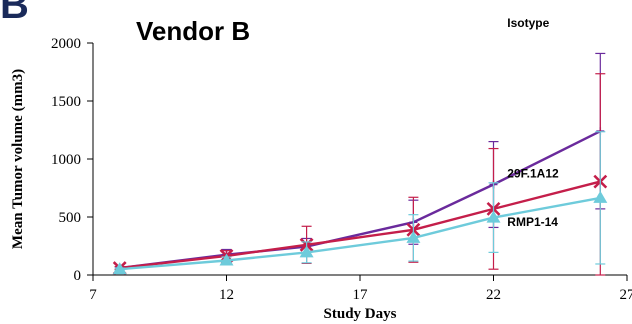 This screenshot has height=324, width=632. What do you see at coordinates (70, 218) in the screenshot?
I see `y-tick-label: 500` at bounding box center [70, 218].